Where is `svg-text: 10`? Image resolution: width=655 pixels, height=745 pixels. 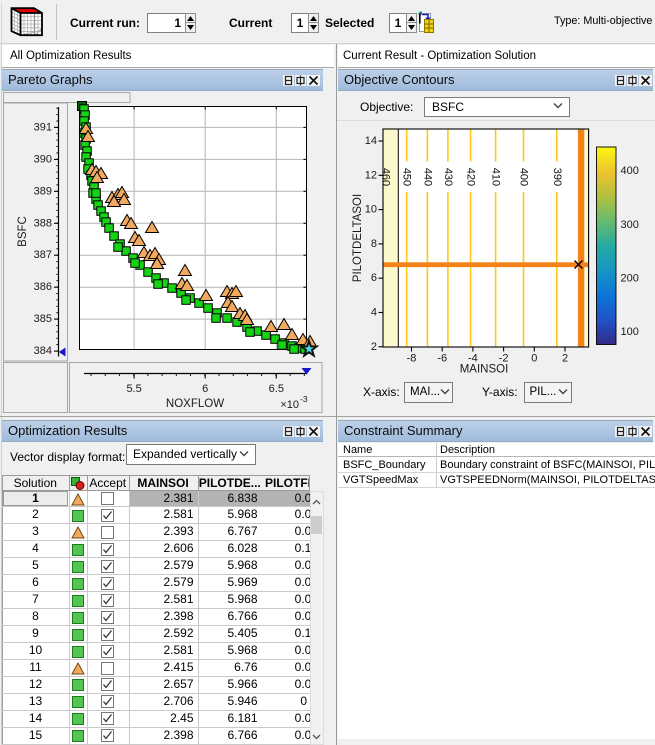 svg-text: 10 is located at coordinates (371, 210).